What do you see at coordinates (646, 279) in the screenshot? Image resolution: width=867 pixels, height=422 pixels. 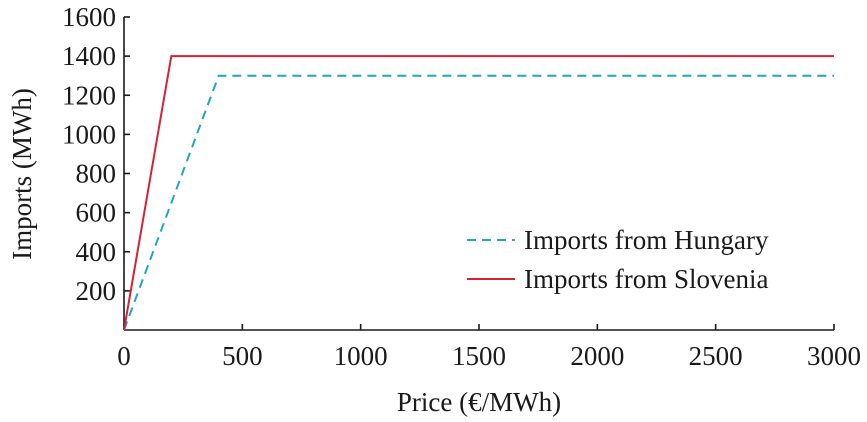 I see `legend-label-slovenia: Imports from Slovenia` at bounding box center [646, 279].